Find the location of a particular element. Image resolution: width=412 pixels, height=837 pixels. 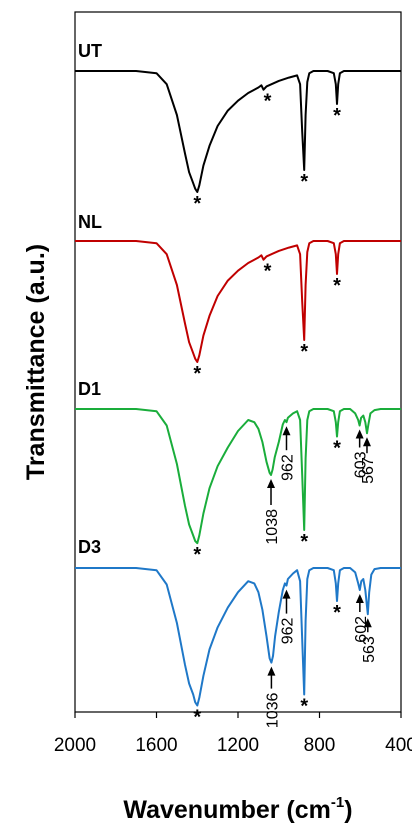

series-label-d3: D3 is located at coordinates (89, 547).